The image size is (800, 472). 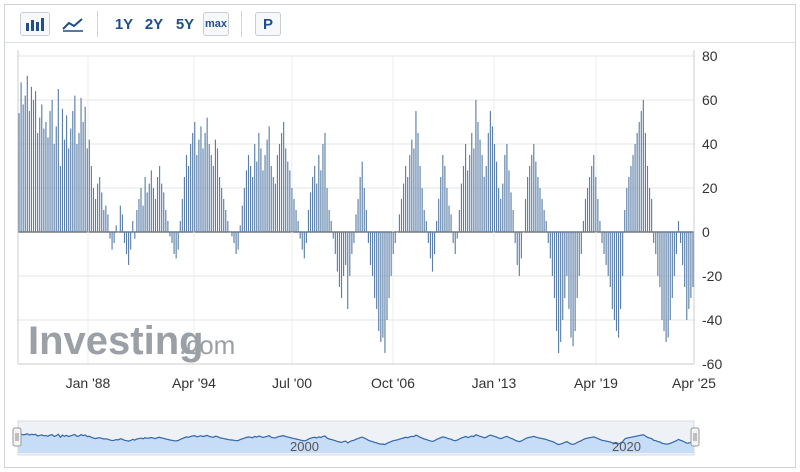 What do you see at coordinates (268, 24) in the screenshot?
I see `period-button: P` at bounding box center [268, 24].